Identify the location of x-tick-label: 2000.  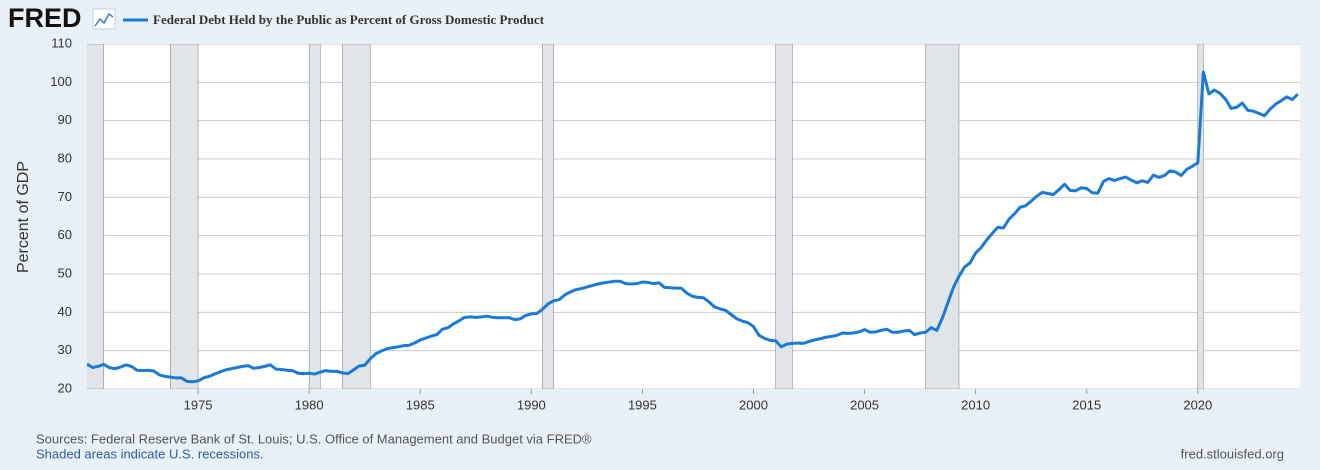
(753, 404).